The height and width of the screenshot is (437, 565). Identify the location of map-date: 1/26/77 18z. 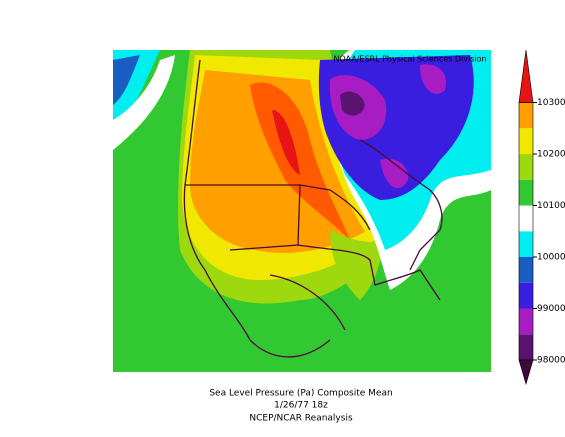
(301, 406).